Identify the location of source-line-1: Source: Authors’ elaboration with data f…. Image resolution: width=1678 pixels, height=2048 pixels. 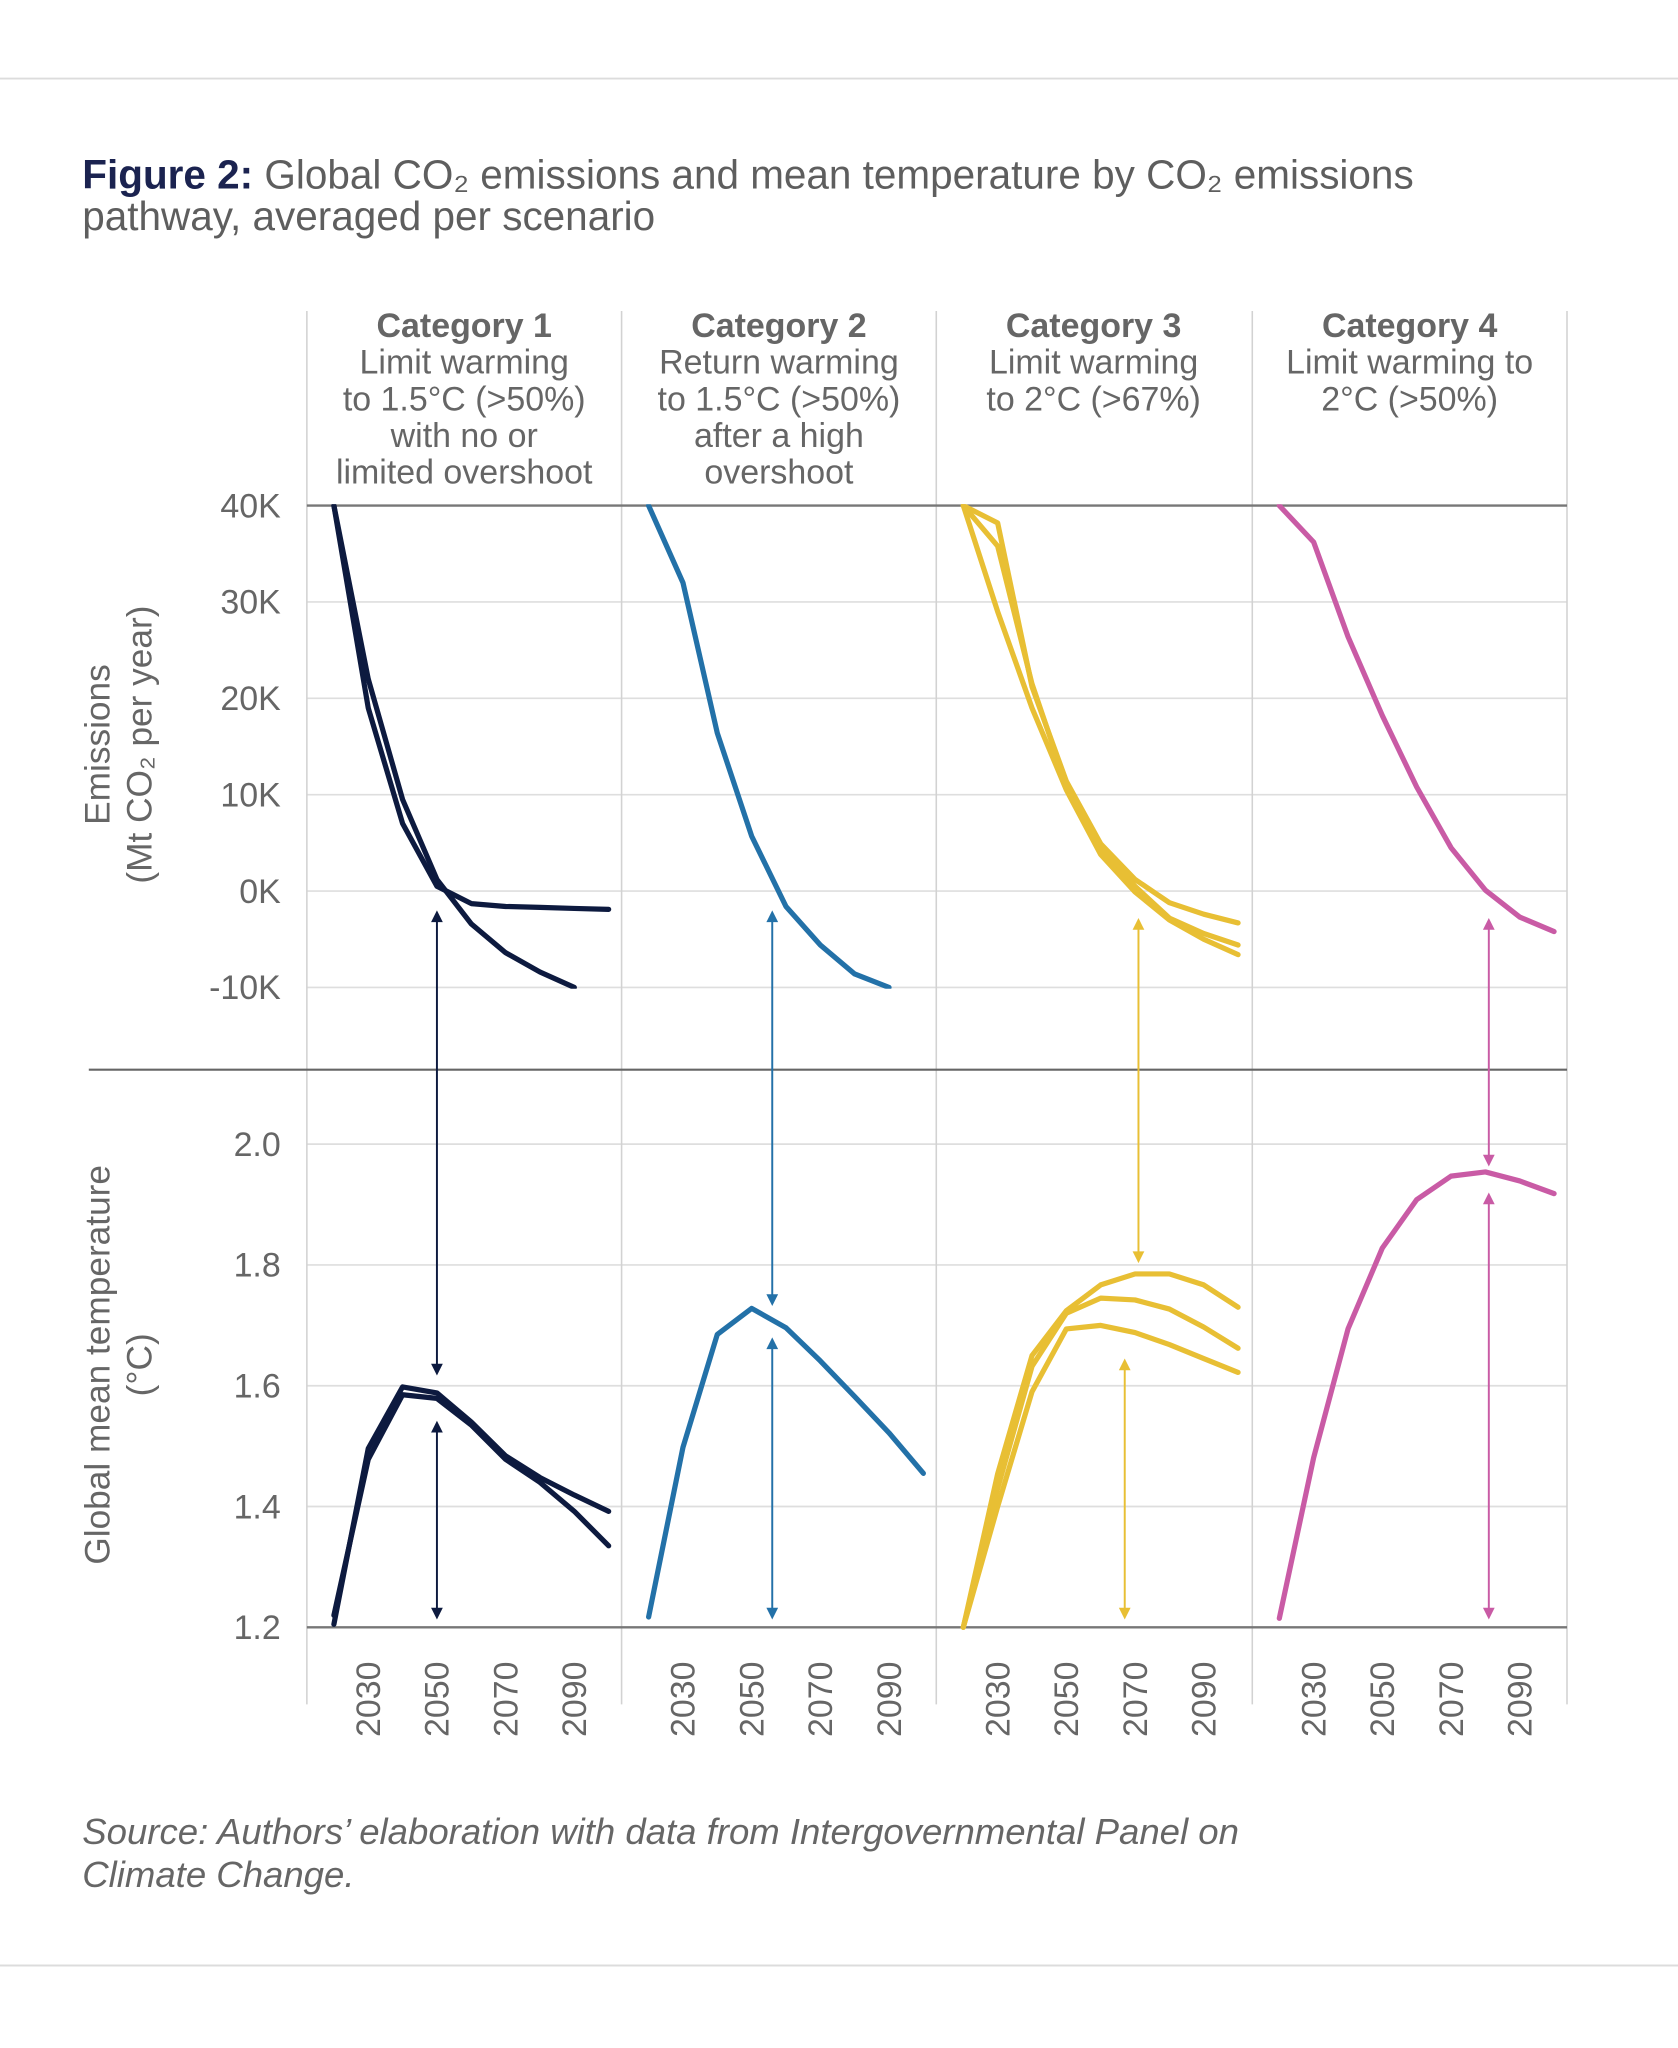
(660, 1831).